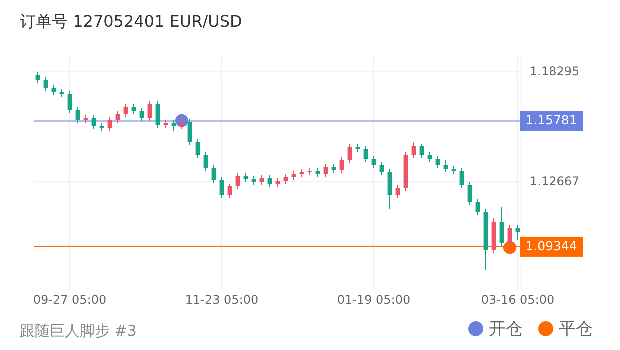  I want to click on x-tick-label: 03-16 05:00, so click(518, 300).